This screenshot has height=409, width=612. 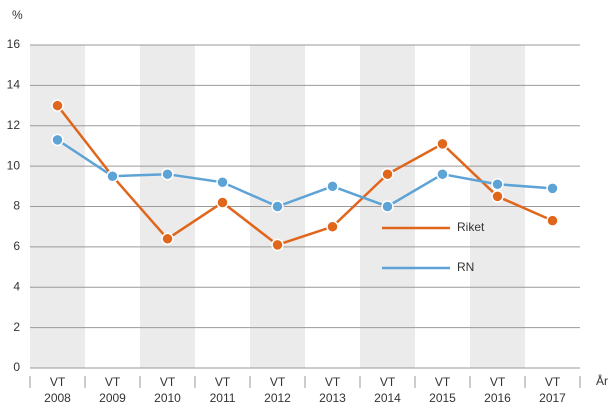 What do you see at coordinates (16, 206) in the screenshot?
I see `y-tick-label: 8` at bounding box center [16, 206].